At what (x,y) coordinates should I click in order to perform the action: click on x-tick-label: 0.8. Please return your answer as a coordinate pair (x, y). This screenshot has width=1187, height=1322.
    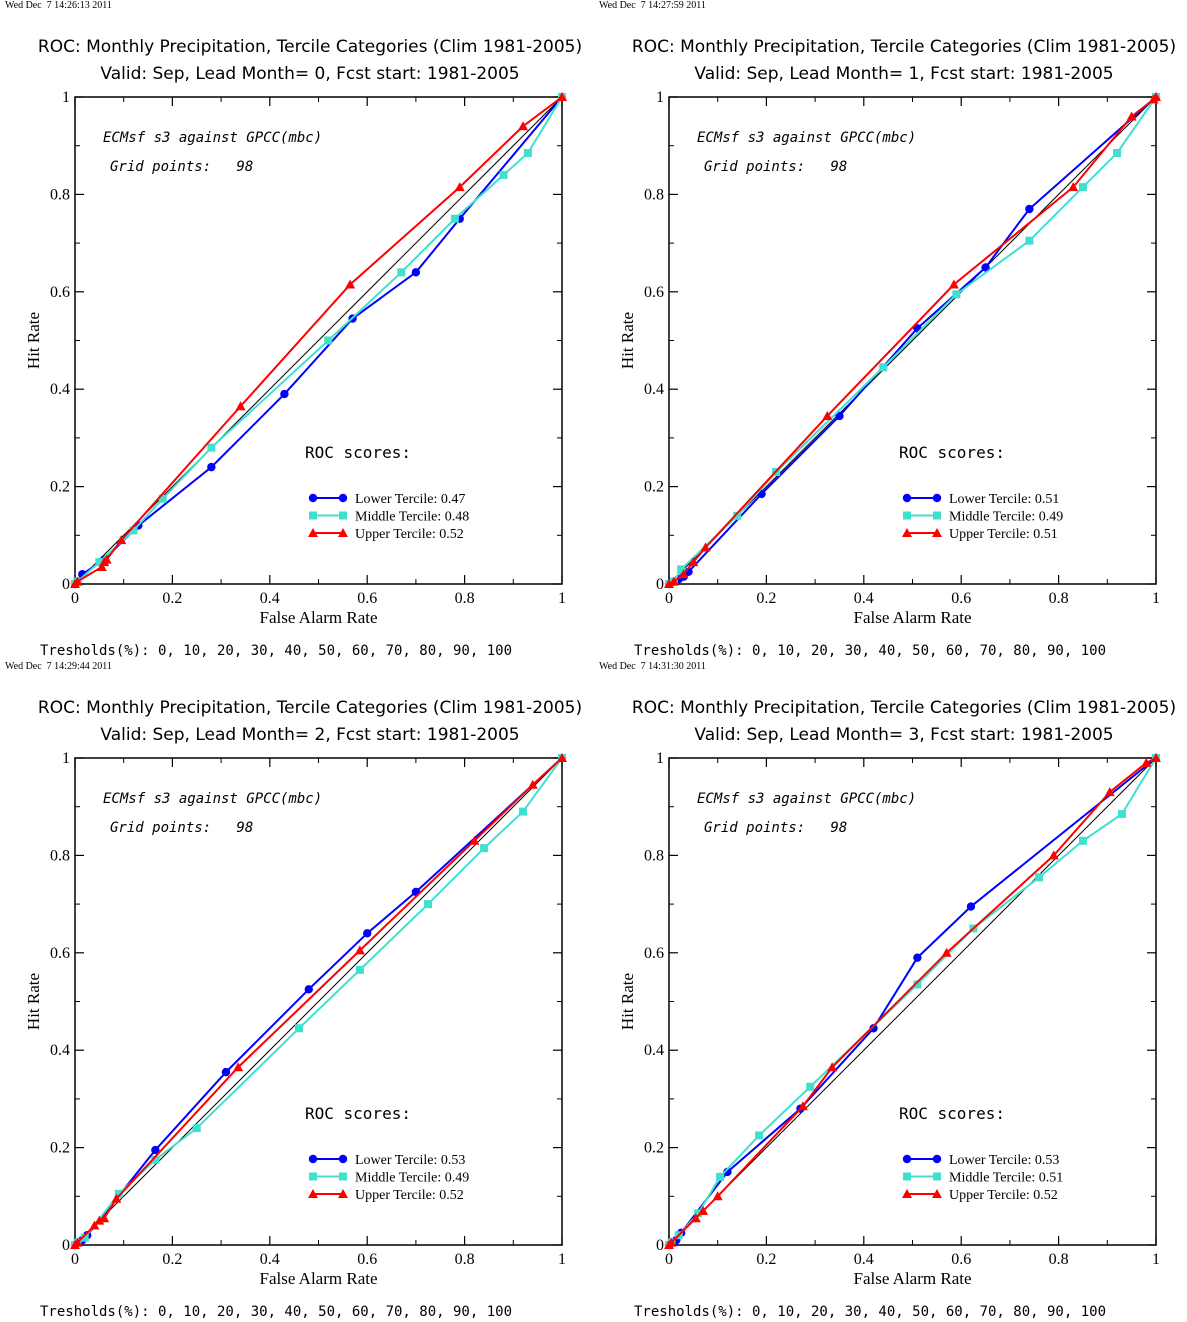
    Looking at the image, I should click on (1059, 598).